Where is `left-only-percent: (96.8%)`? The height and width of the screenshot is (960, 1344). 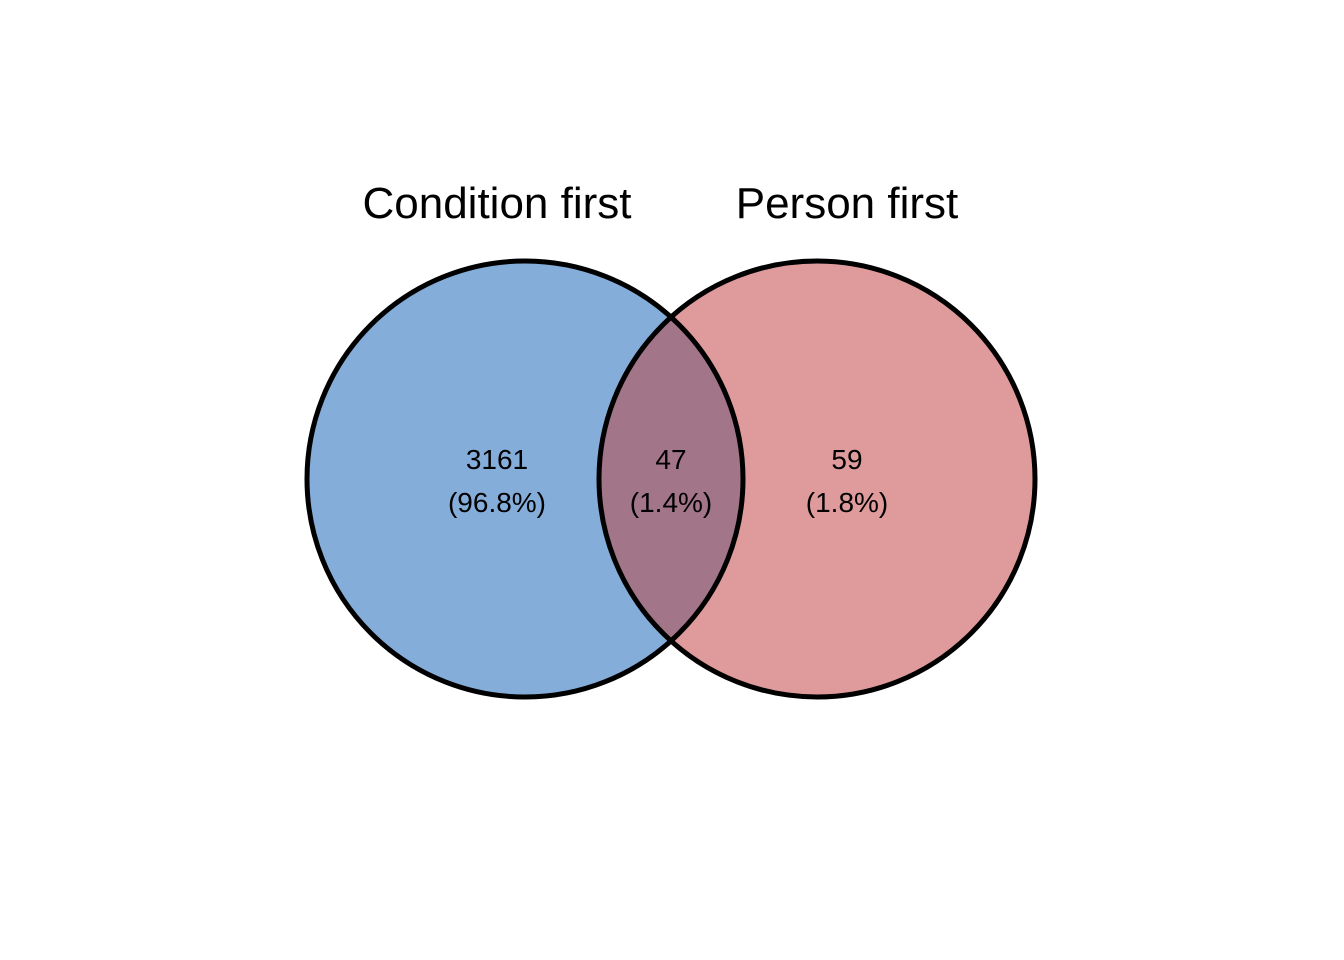 left-only-percent: (96.8%) is located at coordinates (497, 502).